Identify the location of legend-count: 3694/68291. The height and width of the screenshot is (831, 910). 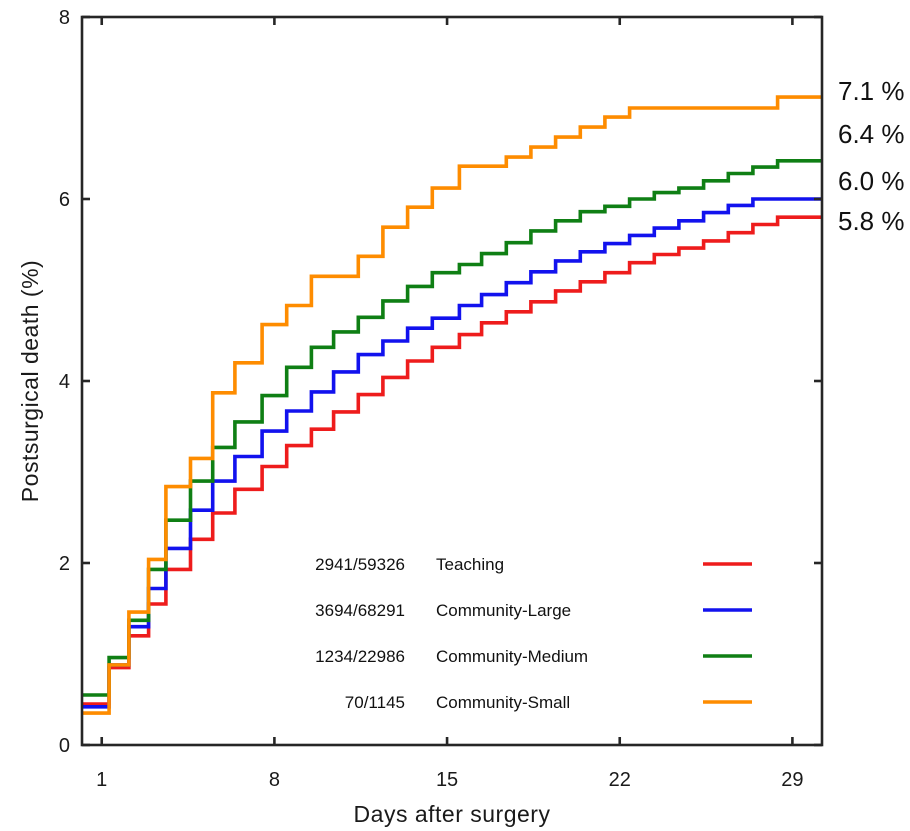
(360, 610).